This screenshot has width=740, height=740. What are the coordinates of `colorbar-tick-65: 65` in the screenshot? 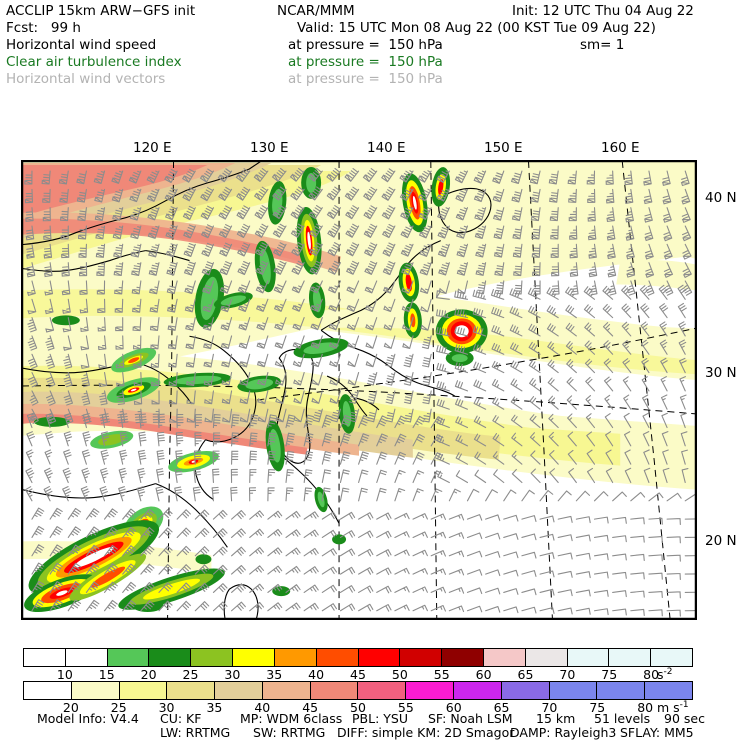 It's located at (501, 707).